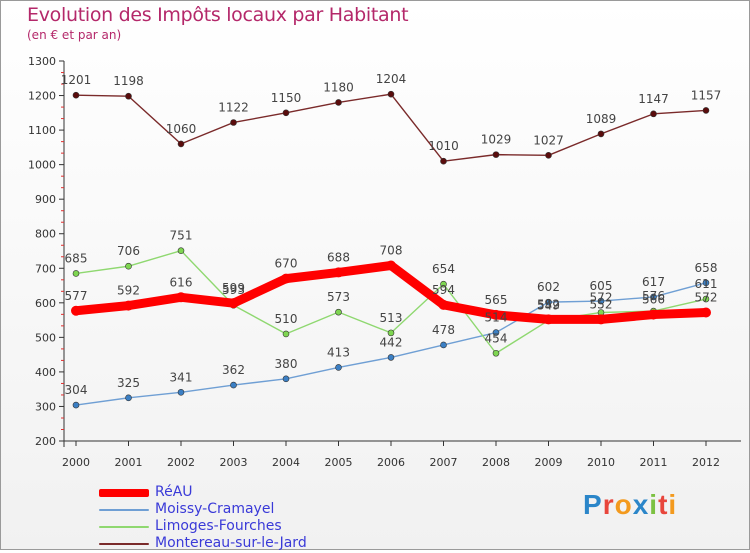 This screenshot has height=553, width=750. What do you see at coordinates (181, 282) in the screenshot?
I see `data-label-r-au: 616` at bounding box center [181, 282].